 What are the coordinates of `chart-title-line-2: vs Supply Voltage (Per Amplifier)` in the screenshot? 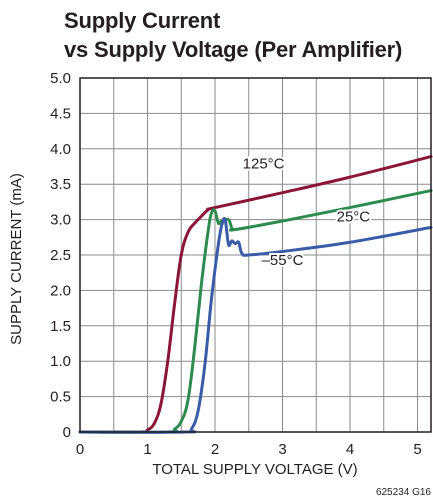 It's located at (233, 49).